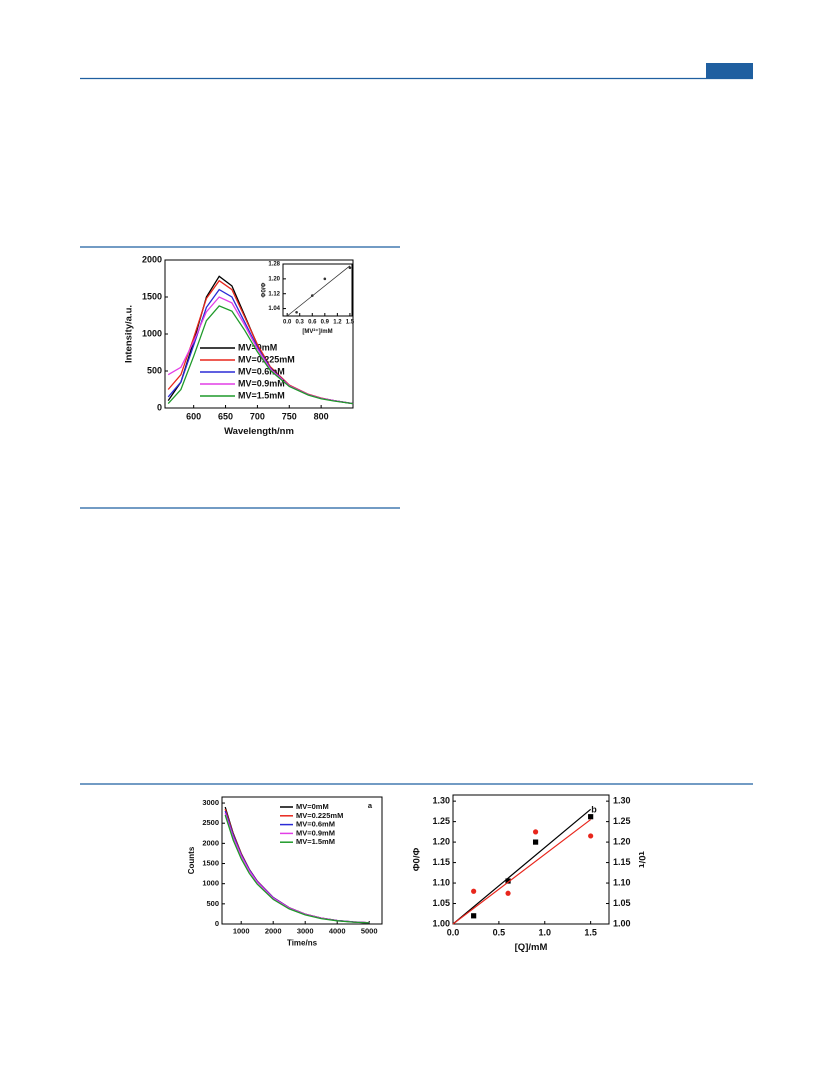 The image size is (833, 1091). What do you see at coordinates (622, 801) in the screenshot?
I see `y2-tick-label: 1.30` at bounding box center [622, 801].